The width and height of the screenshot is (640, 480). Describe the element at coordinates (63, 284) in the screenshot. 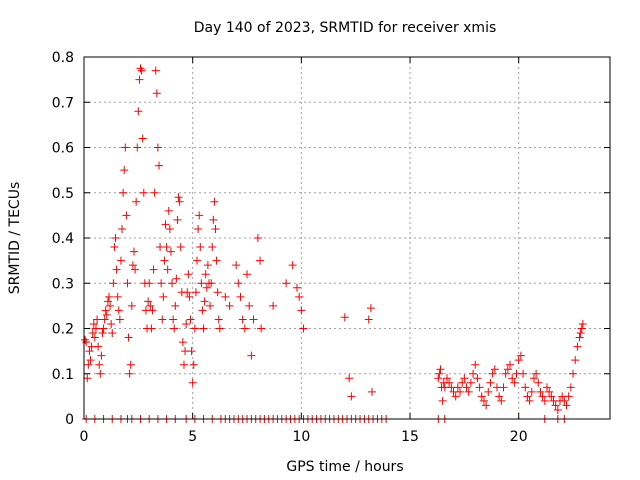

I see `y-tick-label: 0.3` at that location.